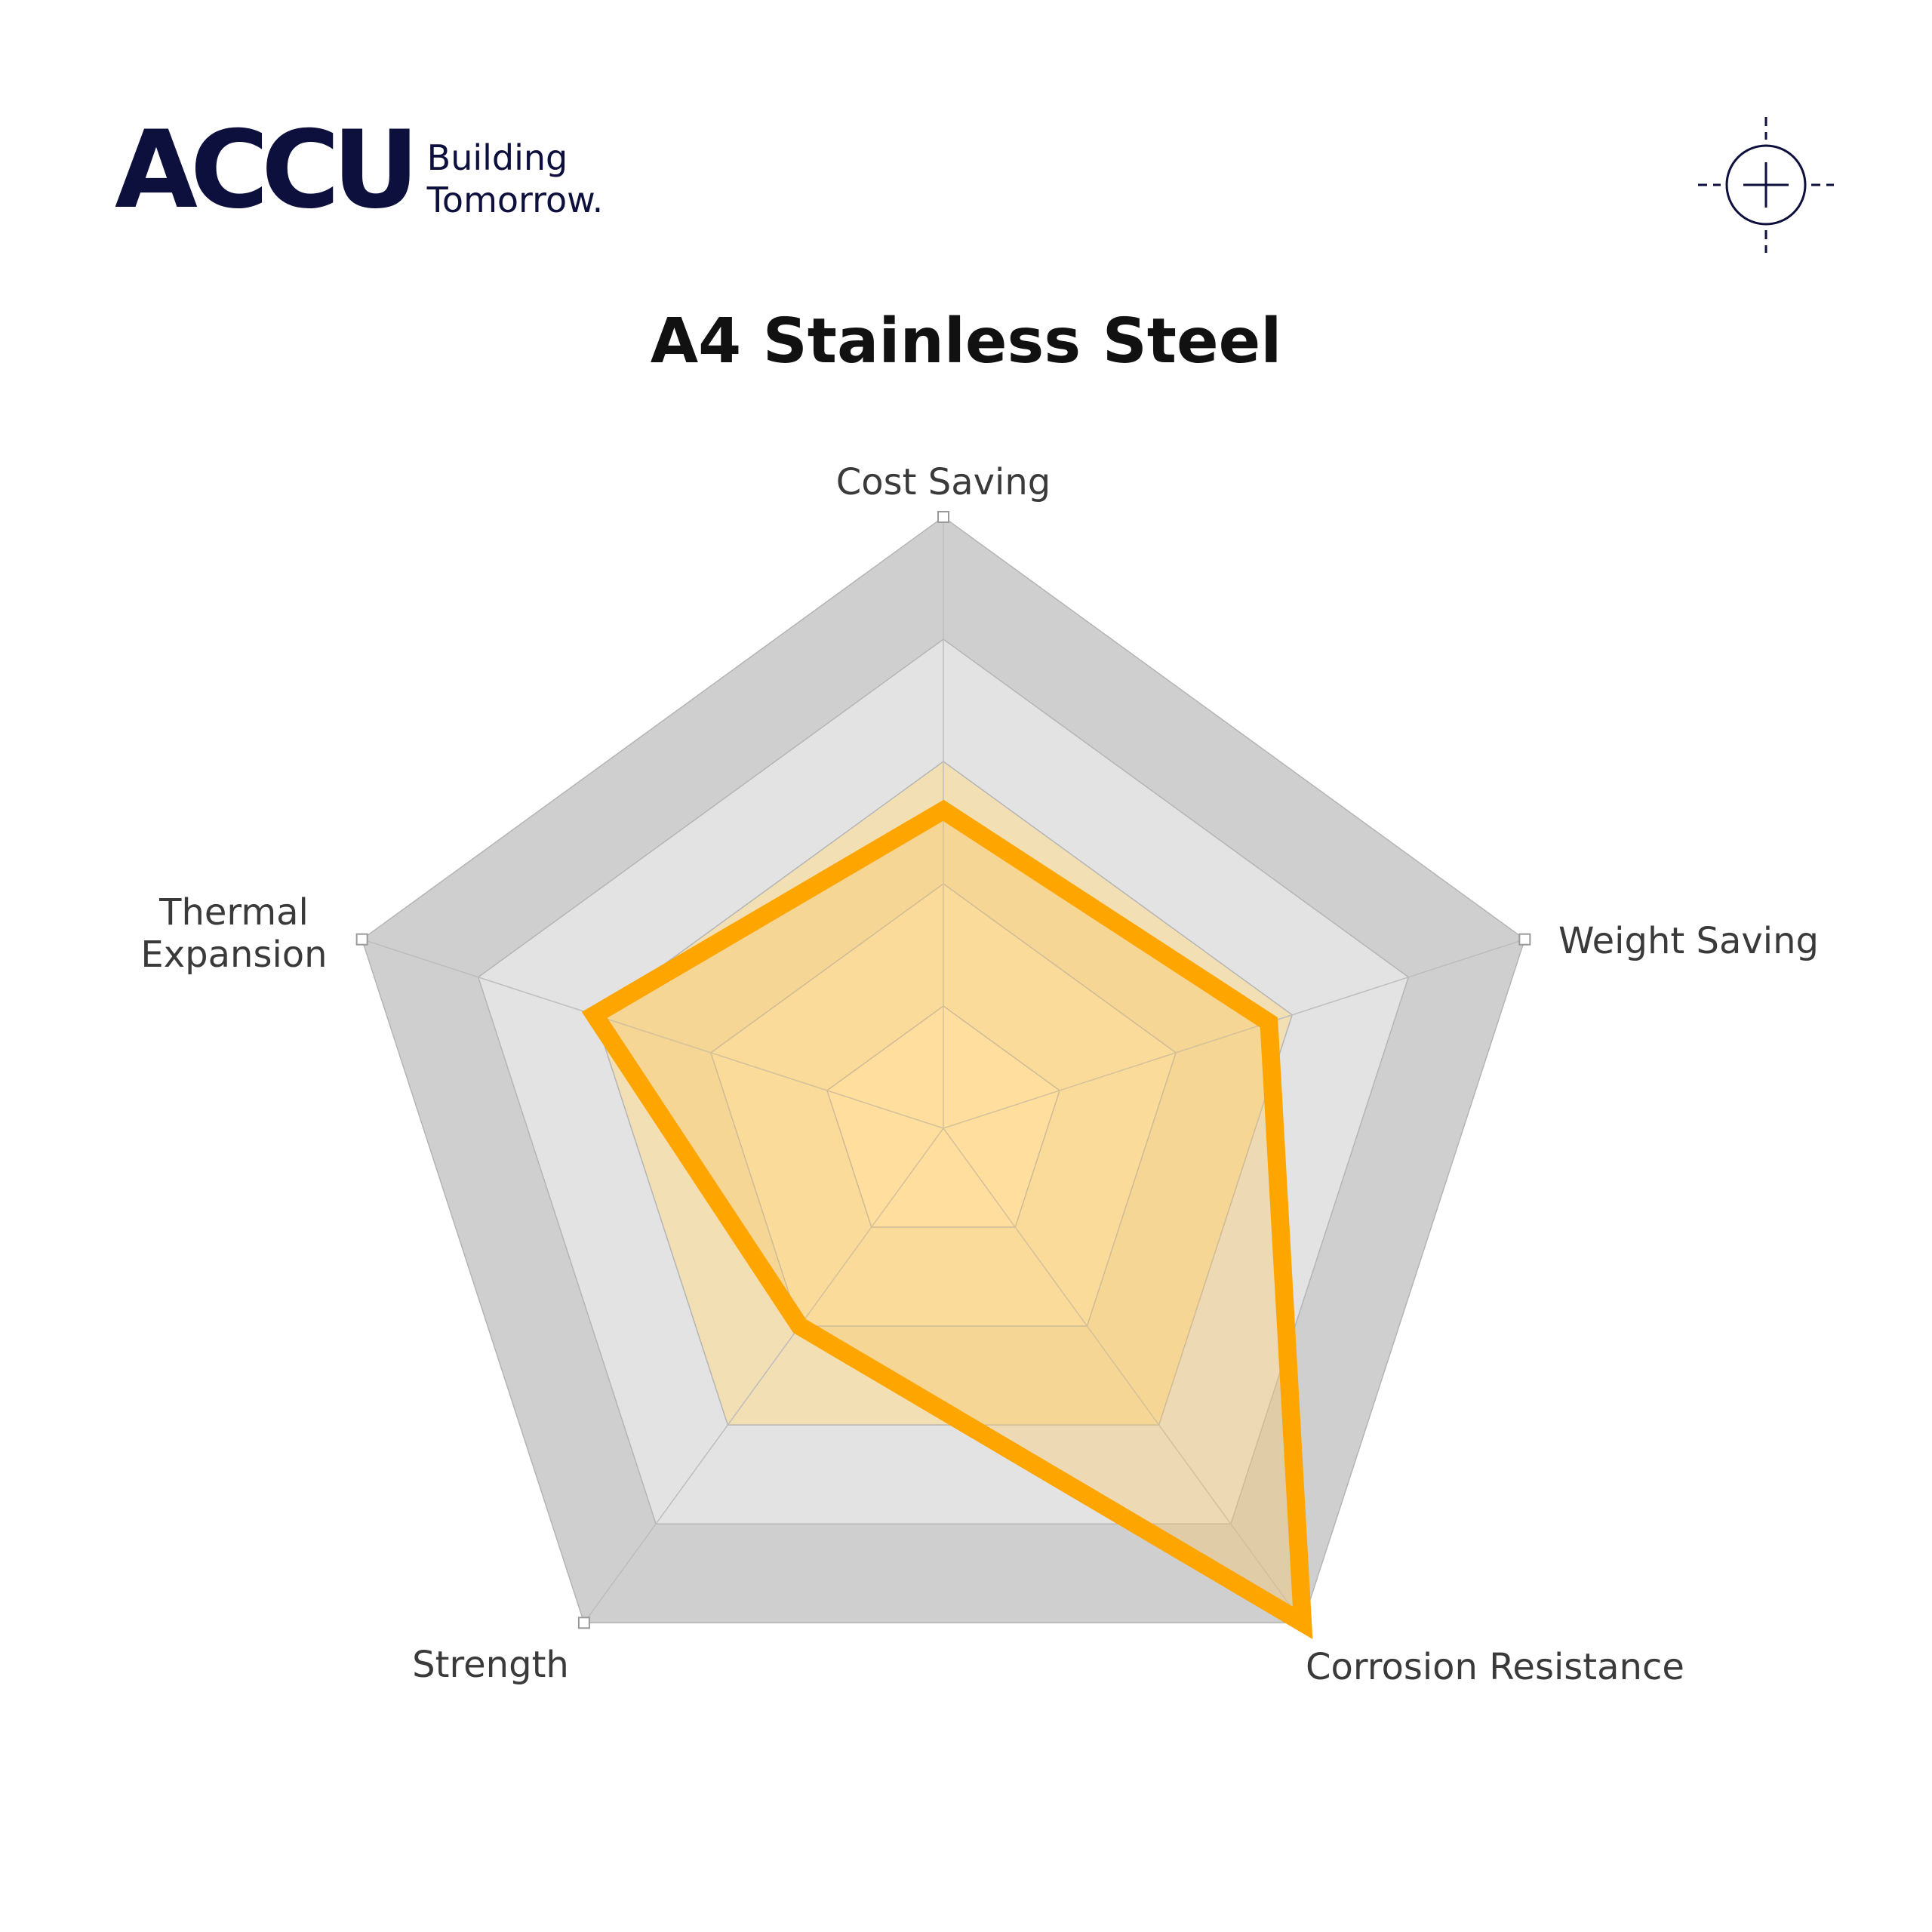 The height and width of the screenshot is (1932, 1932). Describe the element at coordinates (490, 1665) in the screenshot. I see `axis-label-4: Strength` at that location.